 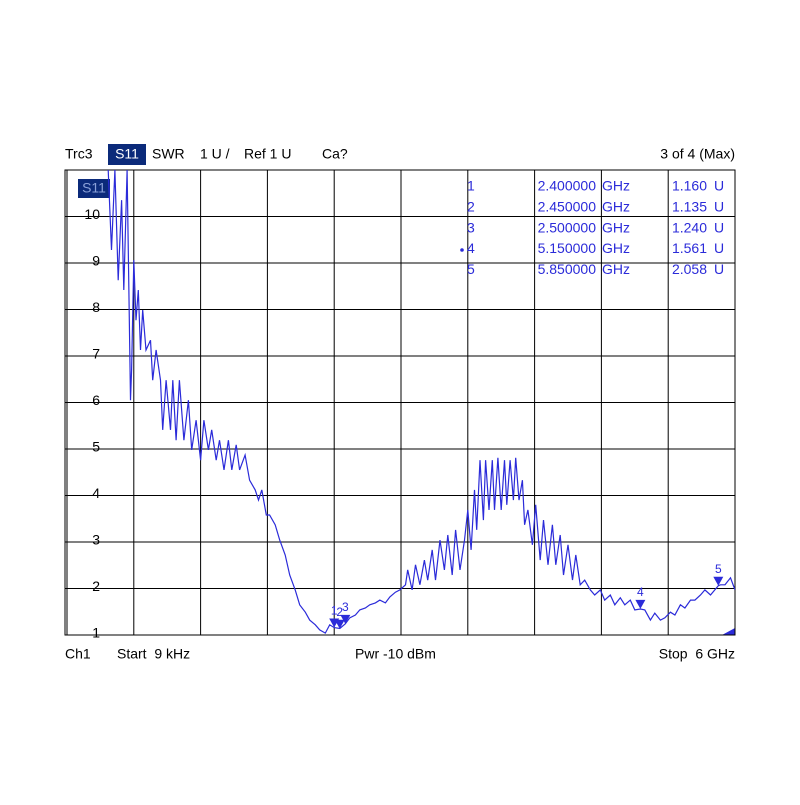 What do you see at coordinates (471, 207) in the screenshot?
I see `marker-table-number: 2` at bounding box center [471, 207].